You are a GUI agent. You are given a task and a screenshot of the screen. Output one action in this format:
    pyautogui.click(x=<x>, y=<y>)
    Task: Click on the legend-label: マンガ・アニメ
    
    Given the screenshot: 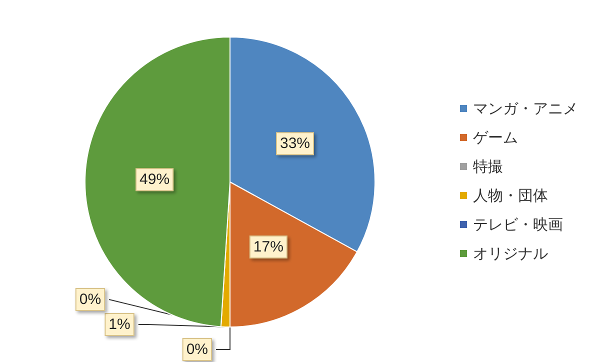 What is the action you would take?
    pyautogui.click(x=525, y=109)
    